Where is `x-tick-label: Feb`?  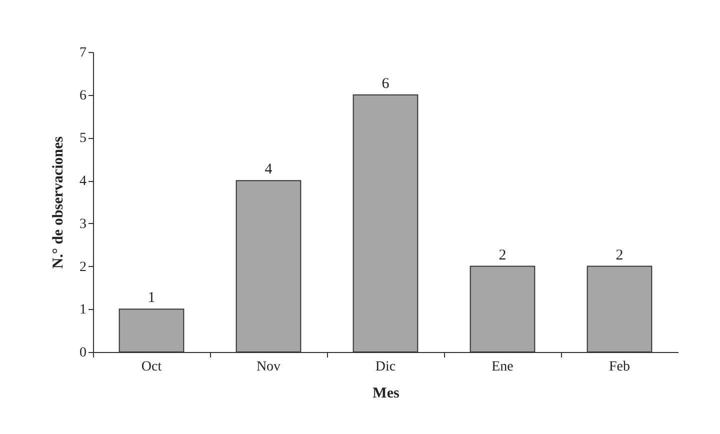
x-tick-label: Feb is located at coordinates (619, 367).